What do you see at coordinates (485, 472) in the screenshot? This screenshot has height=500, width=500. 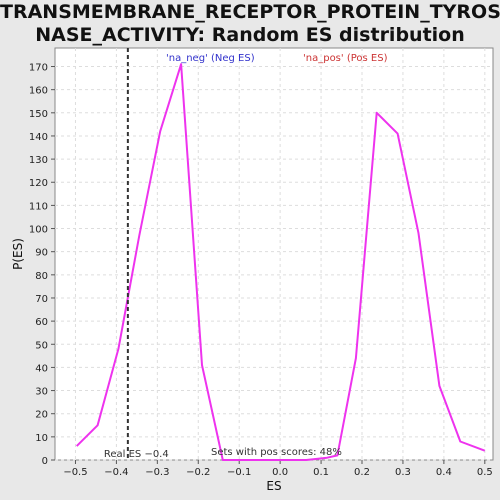 I see `x-tick-label: 0.5` at bounding box center [485, 472].